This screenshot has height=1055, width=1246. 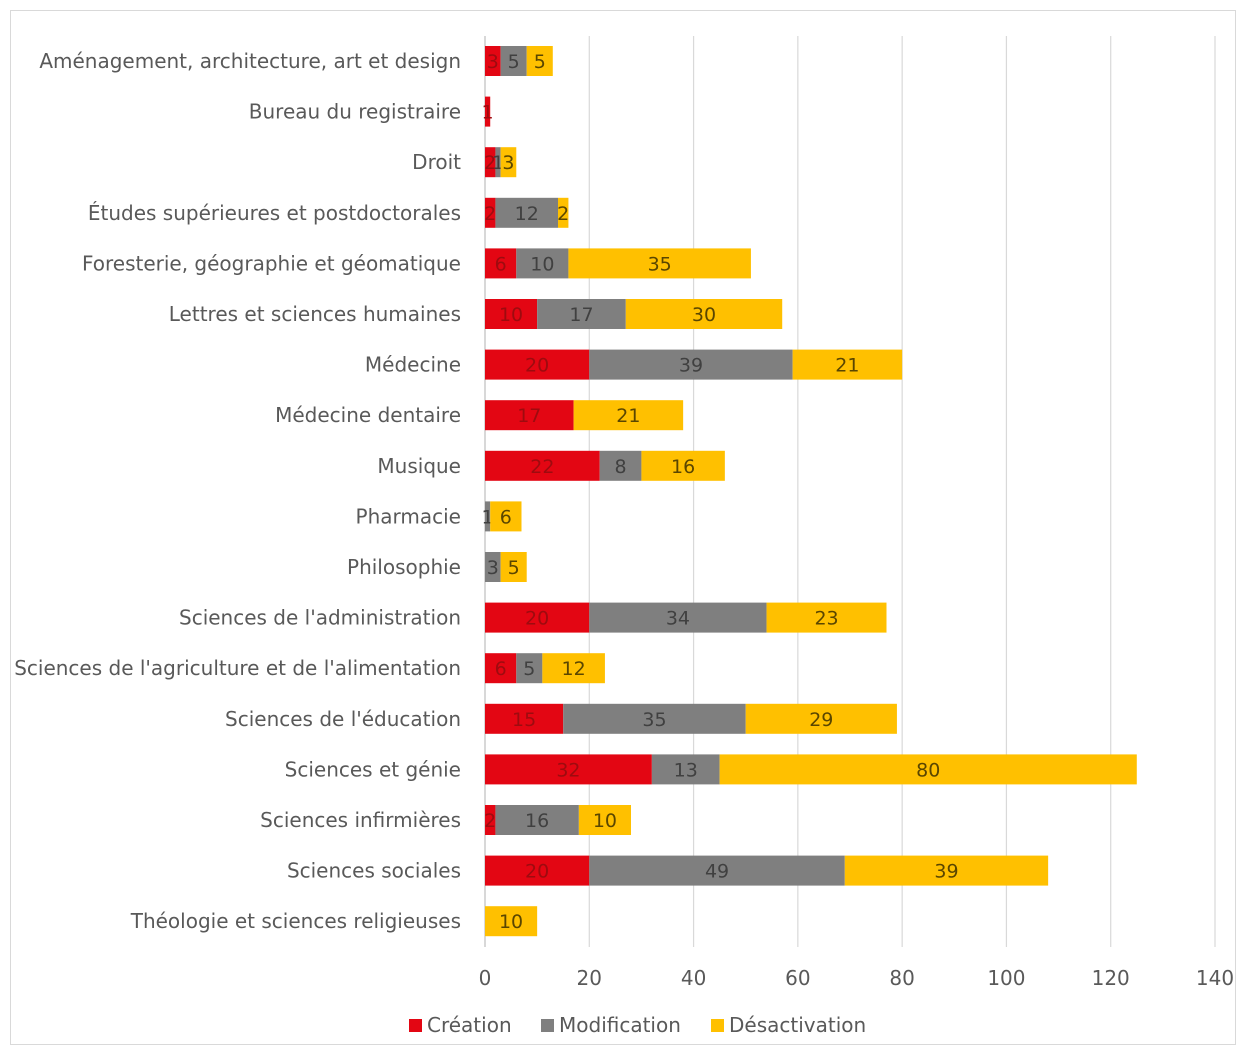 I want to click on category-label: Droit, so click(x=436, y=162).